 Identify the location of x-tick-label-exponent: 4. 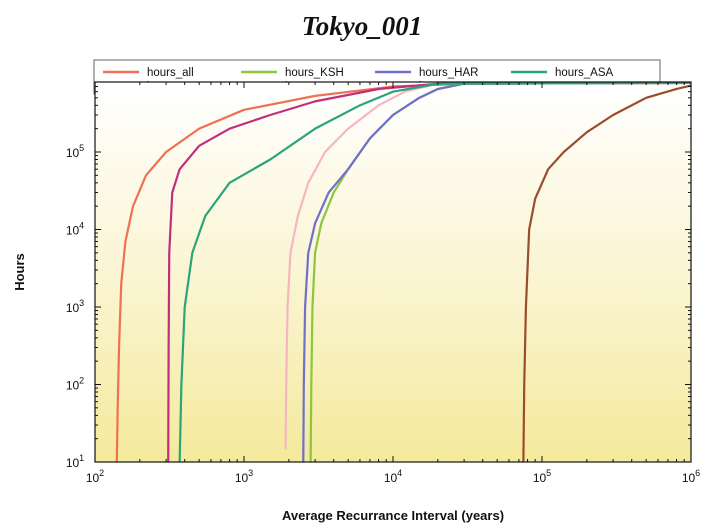
(399, 473).